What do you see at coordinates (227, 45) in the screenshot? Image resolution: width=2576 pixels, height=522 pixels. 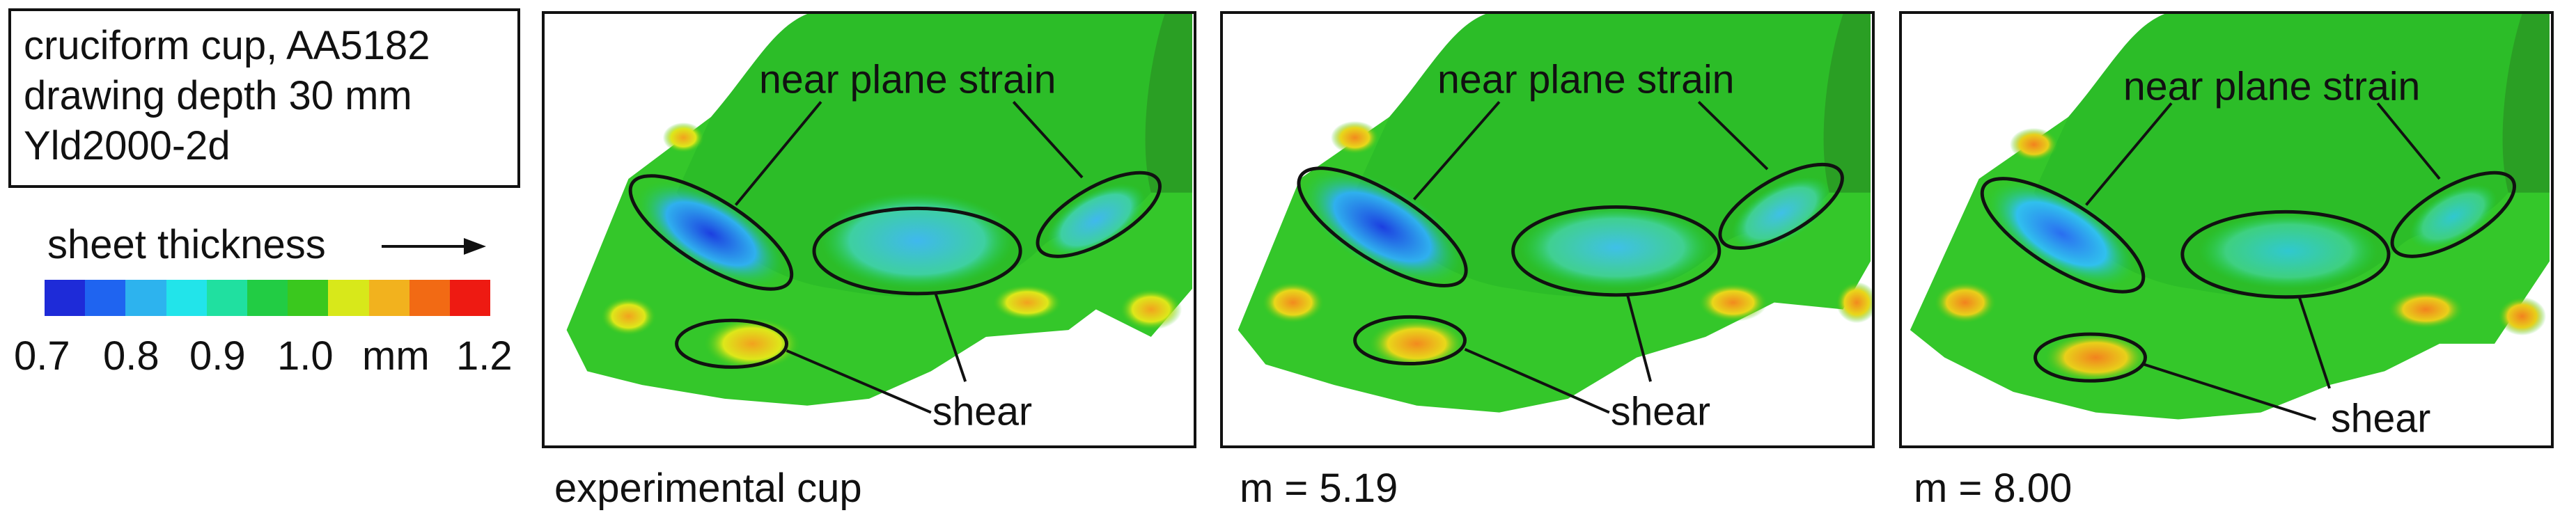 I see `info-line-material: cruciform cup, AA5182` at bounding box center [227, 45].